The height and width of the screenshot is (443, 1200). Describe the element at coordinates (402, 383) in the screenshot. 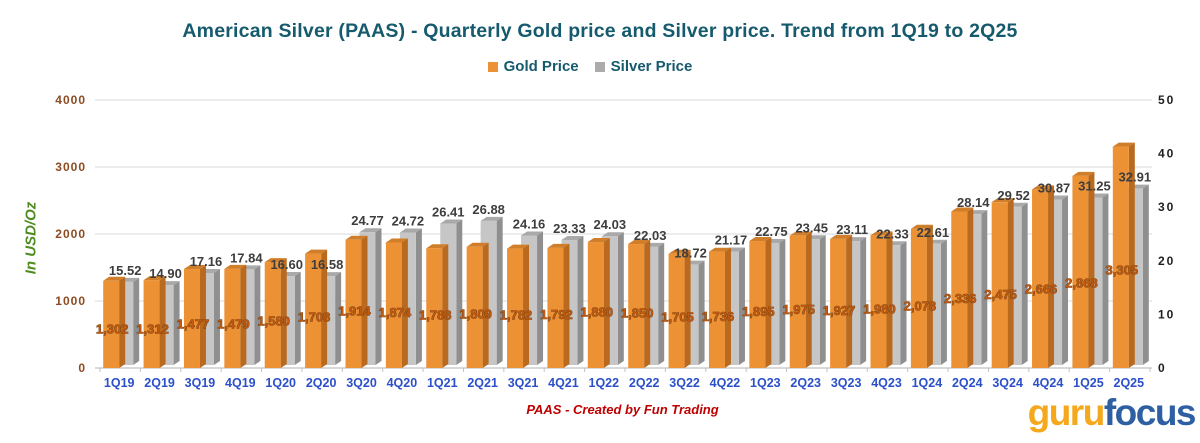

I see `x-axis-label: 4Q20` at that location.